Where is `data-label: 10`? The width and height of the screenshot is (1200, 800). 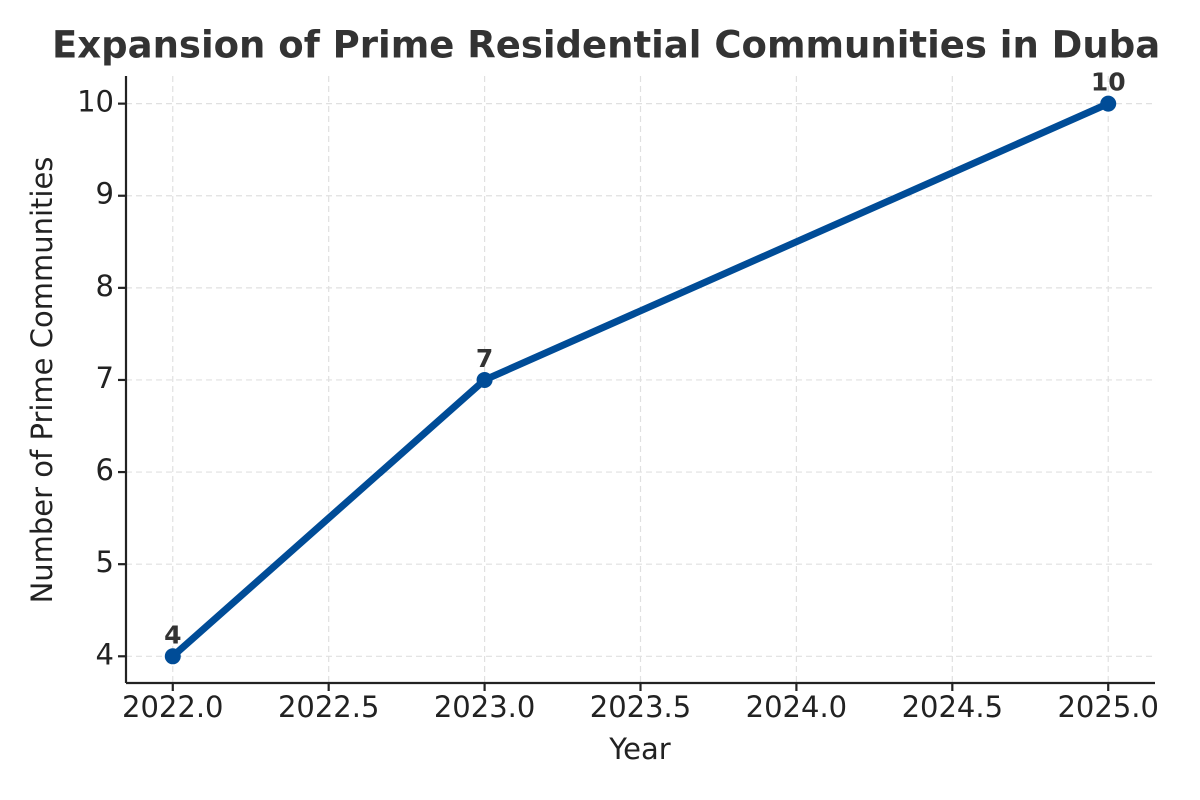 data-label: 10 is located at coordinates (1108, 82).